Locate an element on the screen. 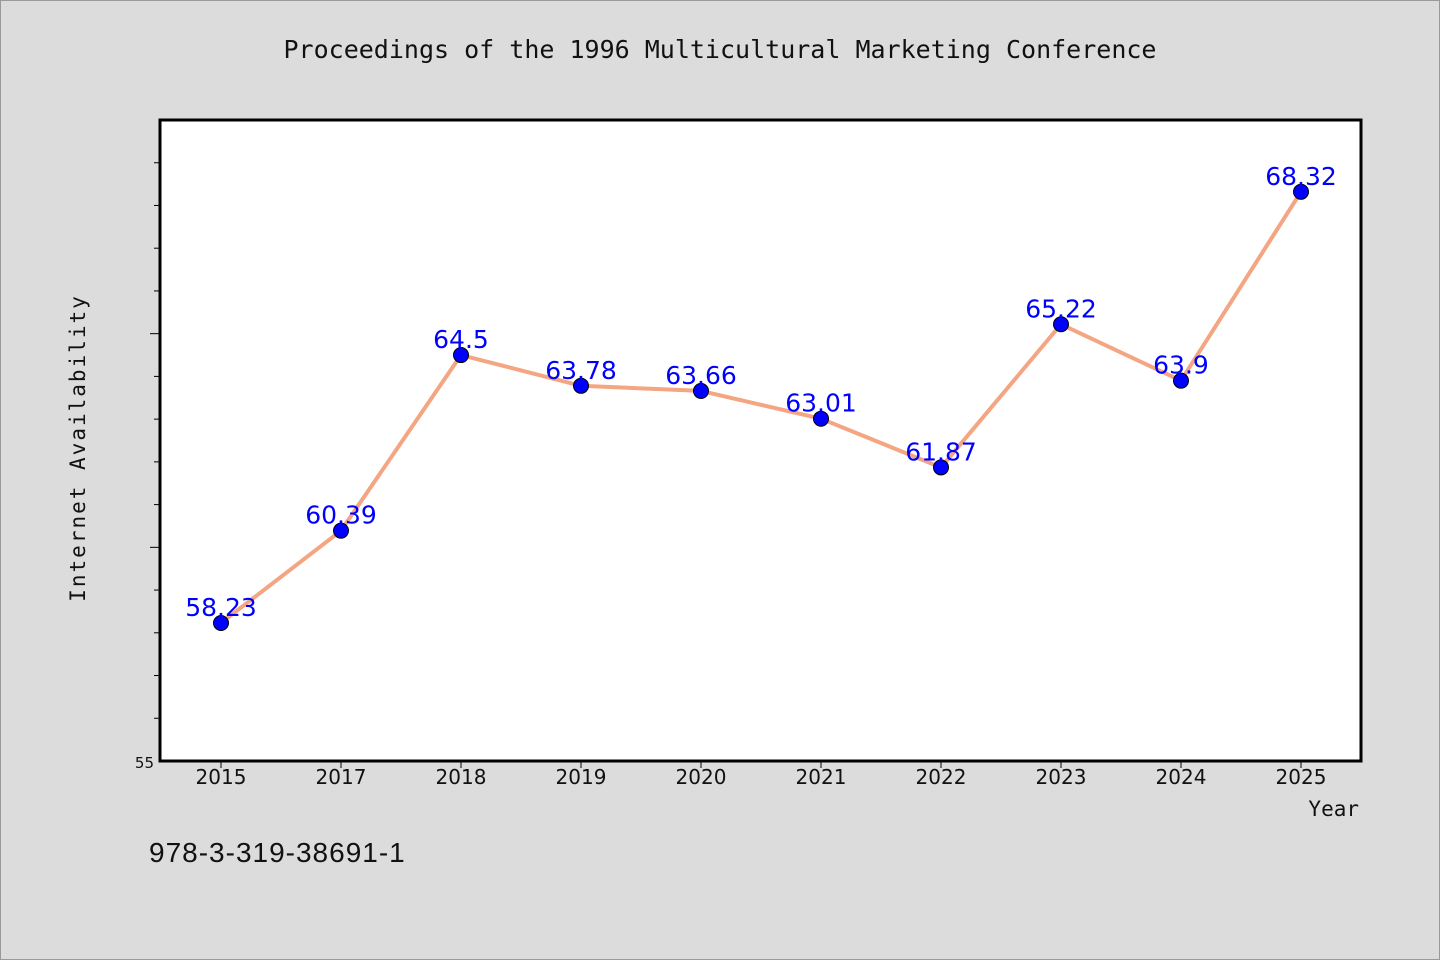 Image resolution: width=1440 pixels, height=960 pixels. isbn-text: 978-3-319-38691-1 is located at coordinates (277, 852).